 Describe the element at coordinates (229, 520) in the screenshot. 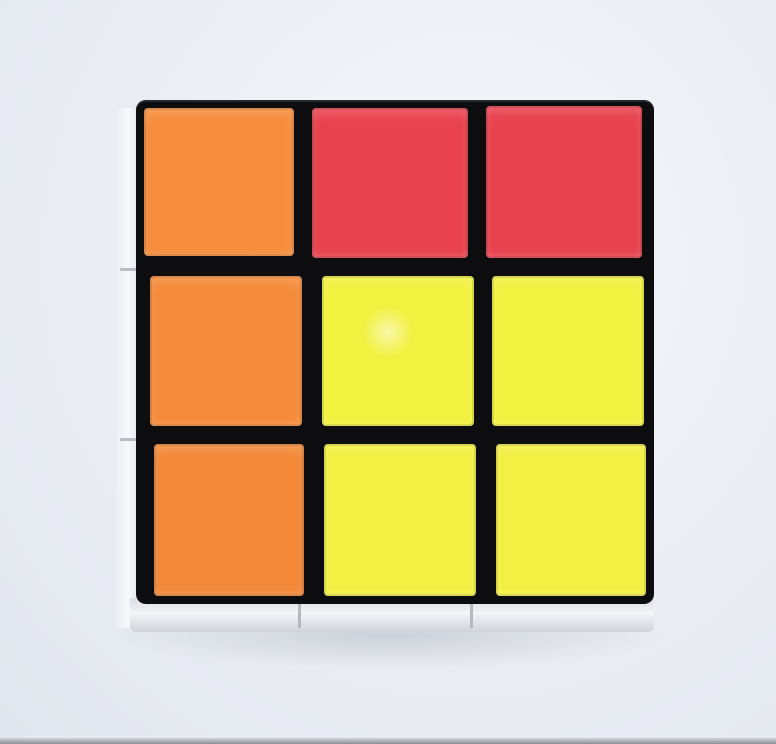

I see `sticker-r2-c0` at that location.